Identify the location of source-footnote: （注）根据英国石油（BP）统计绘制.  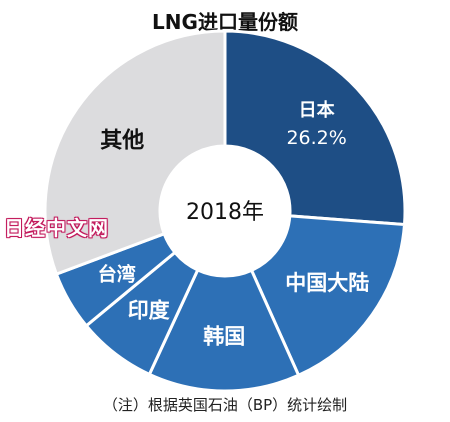
(225, 405).